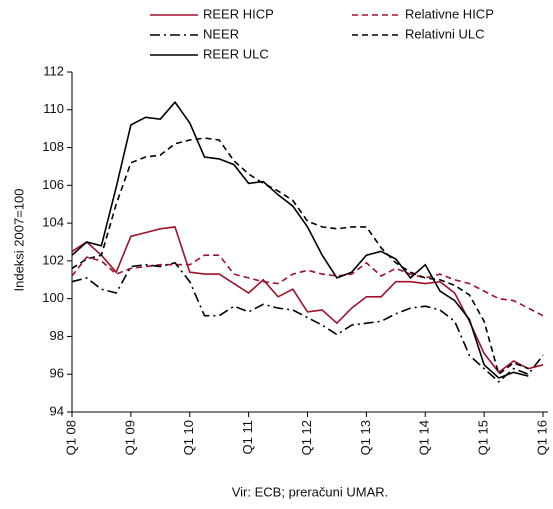 The width and height of the screenshot is (553, 509). What do you see at coordinates (53, 184) in the screenshot?
I see `y-tick-label: 106` at bounding box center [53, 184].